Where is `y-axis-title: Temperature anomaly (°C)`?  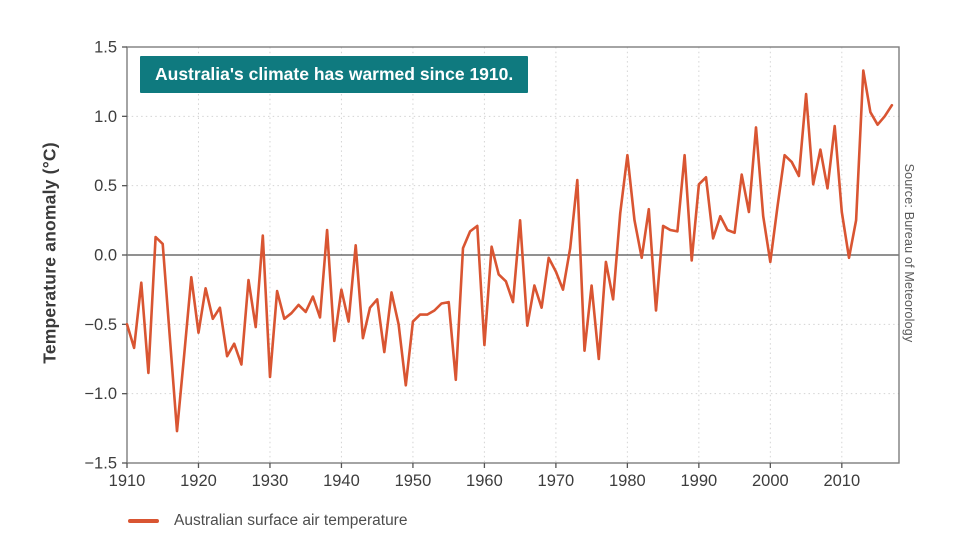
y-axis-title: Temperature anomaly (°C) is located at coordinates (49, 253).